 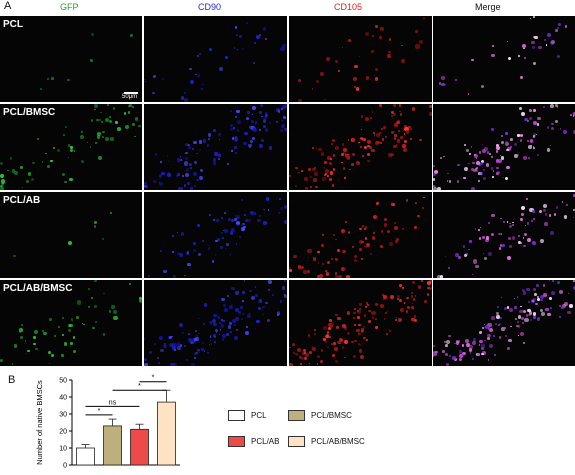 I want to click on row-label: PCL/AB/BMSC, so click(x=38, y=288).